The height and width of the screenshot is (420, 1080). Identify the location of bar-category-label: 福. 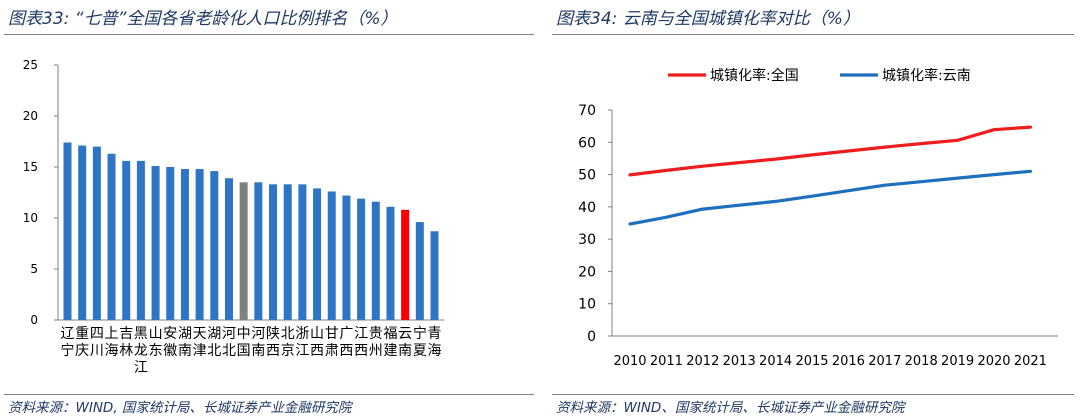
(390, 334).